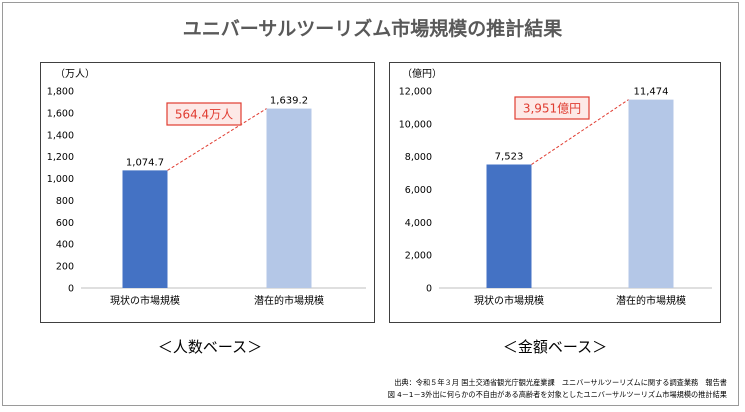 Image resolution: width=745 pixels, height=412 pixels. Describe the element at coordinates (60, 135) in the screenshot. I see `y-tick-label: 1,400` at that location.